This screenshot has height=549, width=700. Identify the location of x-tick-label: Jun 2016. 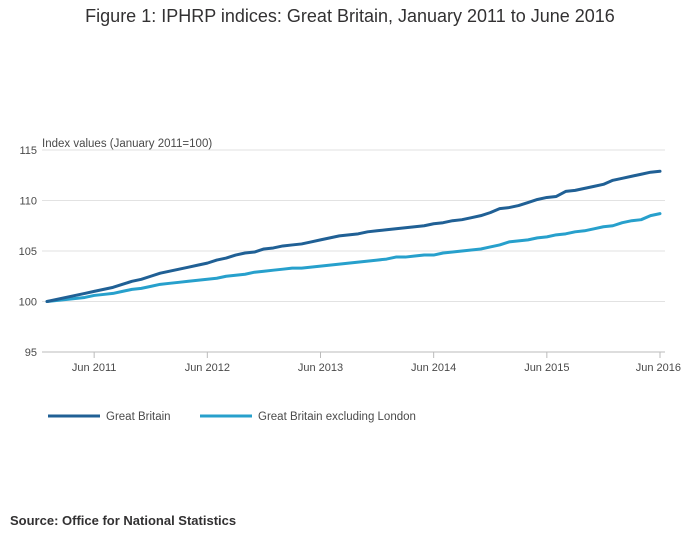
(658, 368).